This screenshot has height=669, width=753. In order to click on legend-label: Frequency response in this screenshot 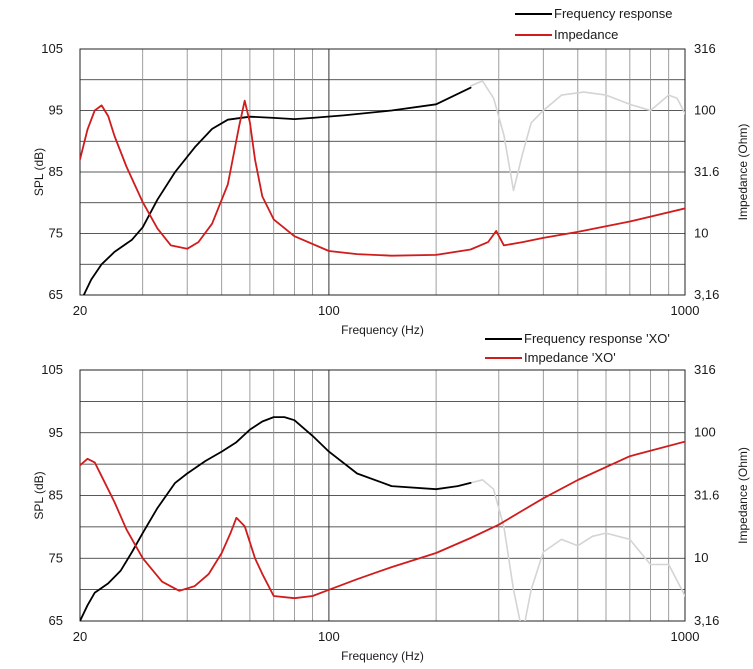, I will do `click(613, 13)`.